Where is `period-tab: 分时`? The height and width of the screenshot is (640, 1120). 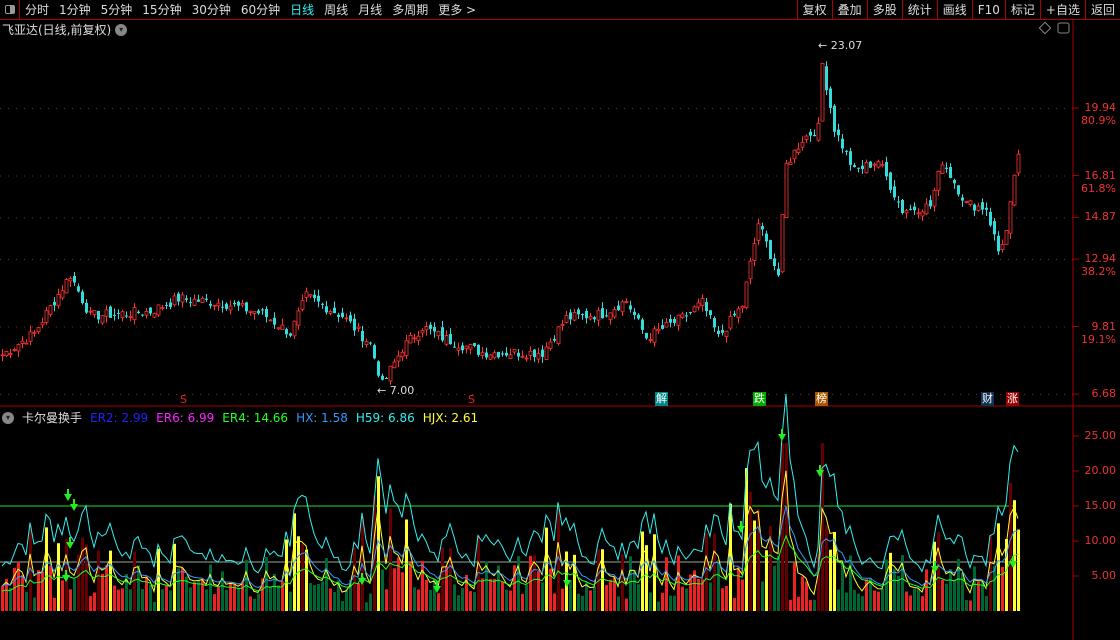
period-tab: 分时 is located at coordinates (37, 10).